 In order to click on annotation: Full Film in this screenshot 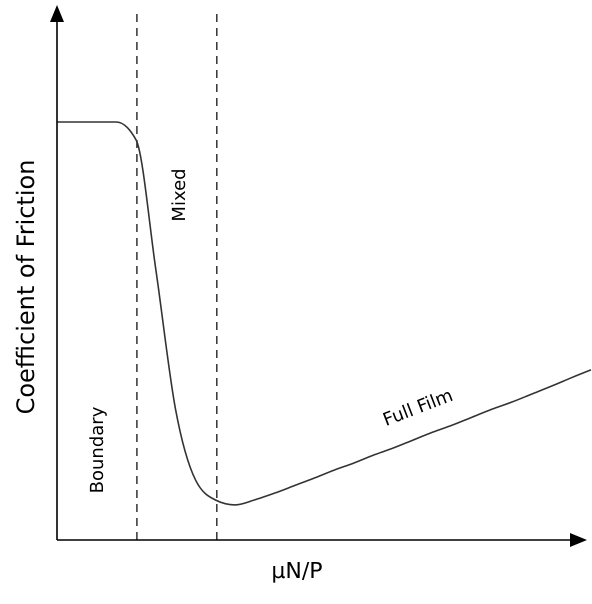, I will do `click(418, 407)`.